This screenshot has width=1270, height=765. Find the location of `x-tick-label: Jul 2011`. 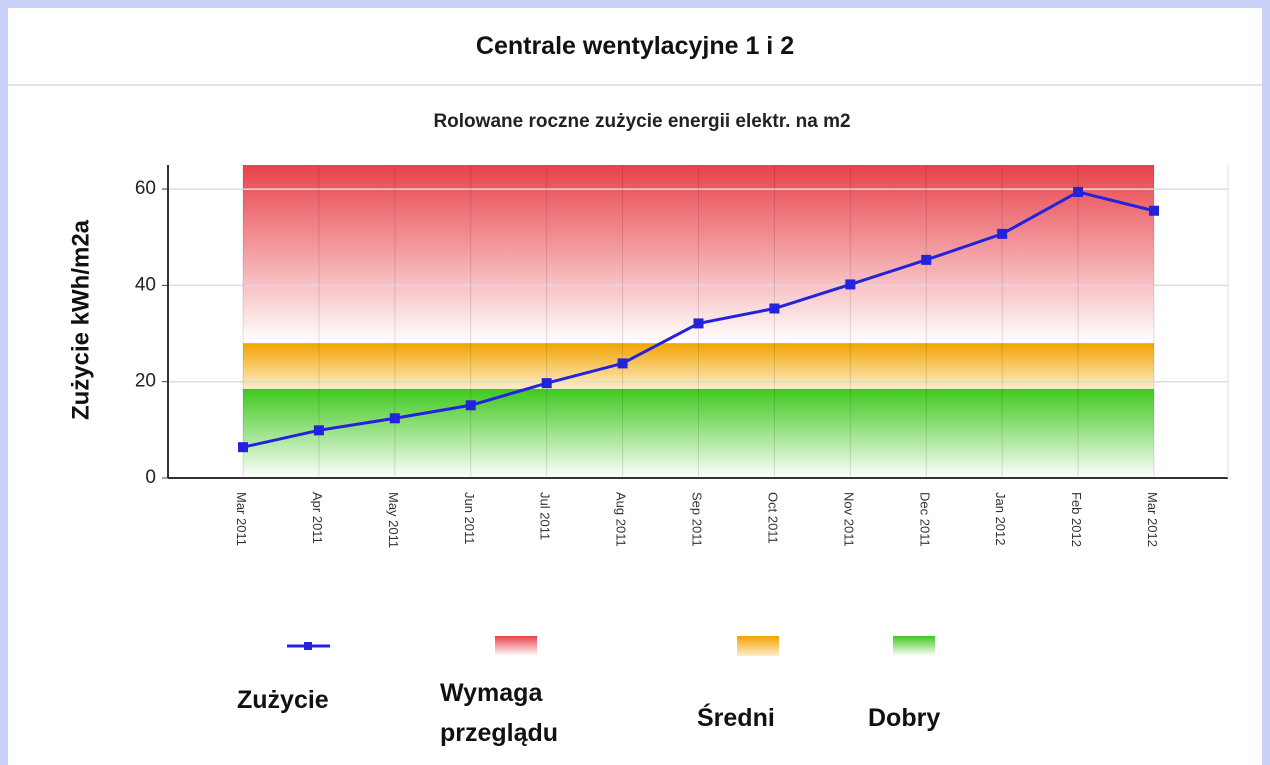

x-tick-label: Jul 2011 is located at coordinates (545, 516).